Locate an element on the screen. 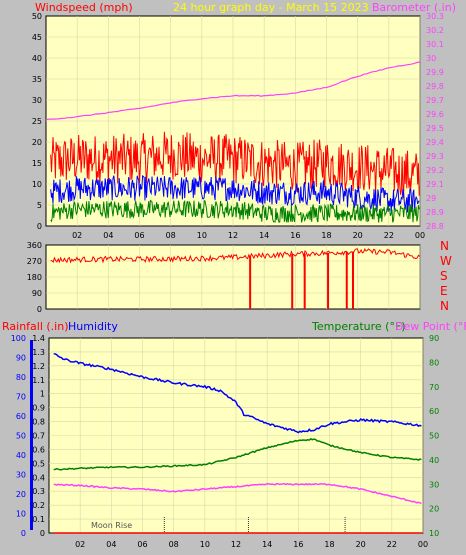 This screenshot has width=466, height=555. wind-time-tick: 00 is located at coordinates (420, 235).